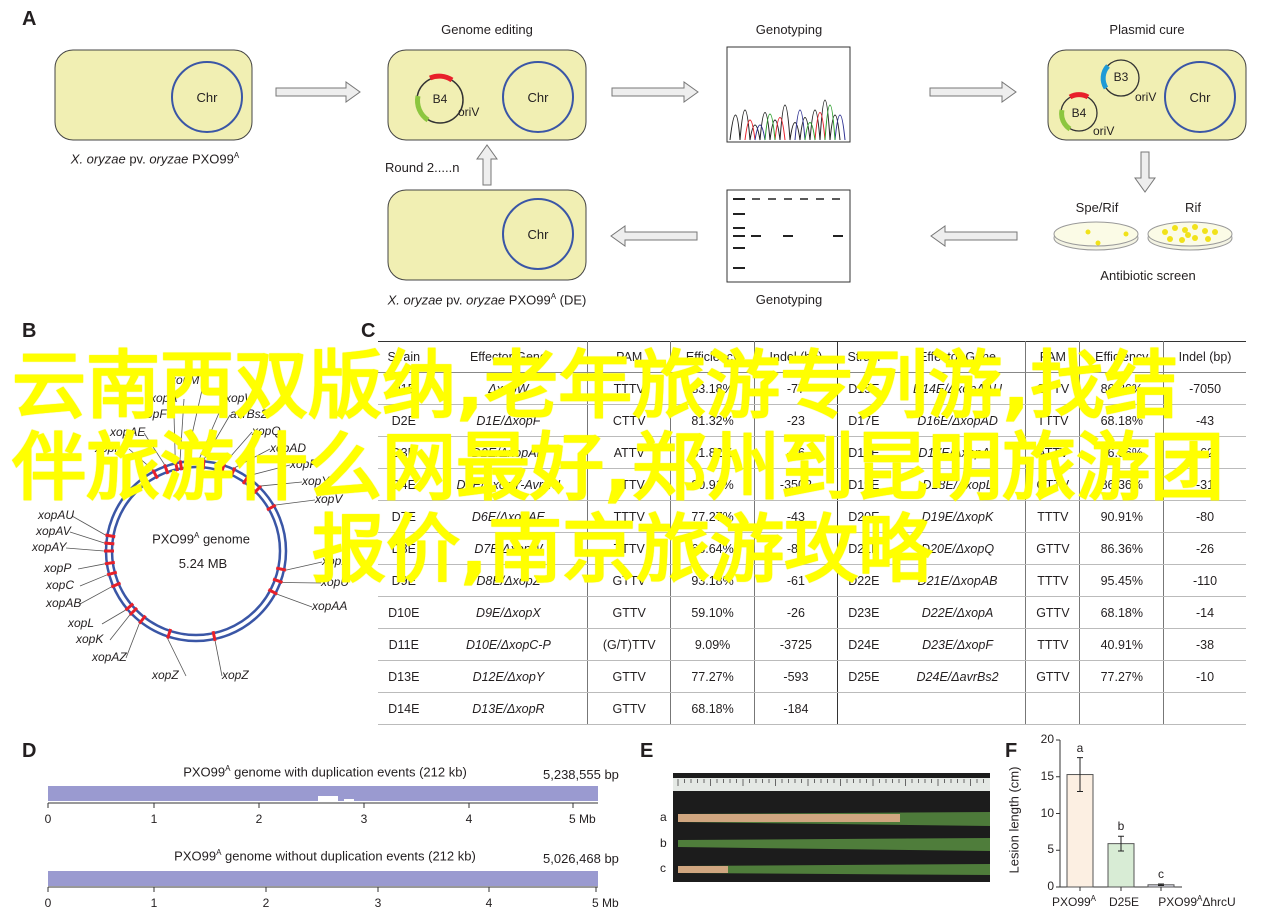 This screenshot has height=918, width=1268. What do you see at coordinates (605, 903) in the screenshot?
I see `axis-tick-label: 5 Mb` at bounding box center [605, 903].